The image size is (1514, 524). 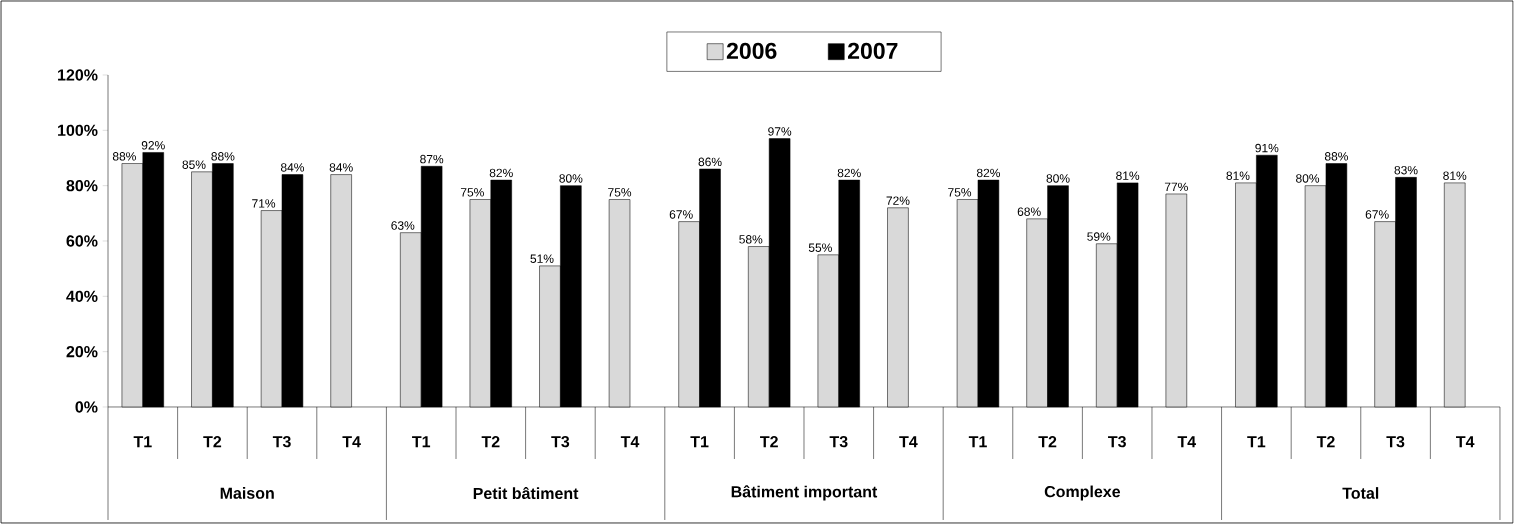 What do you see at coordinates (247, 493) in the screenshot?
I see `text: Maison` at bounding box center [247, 493].